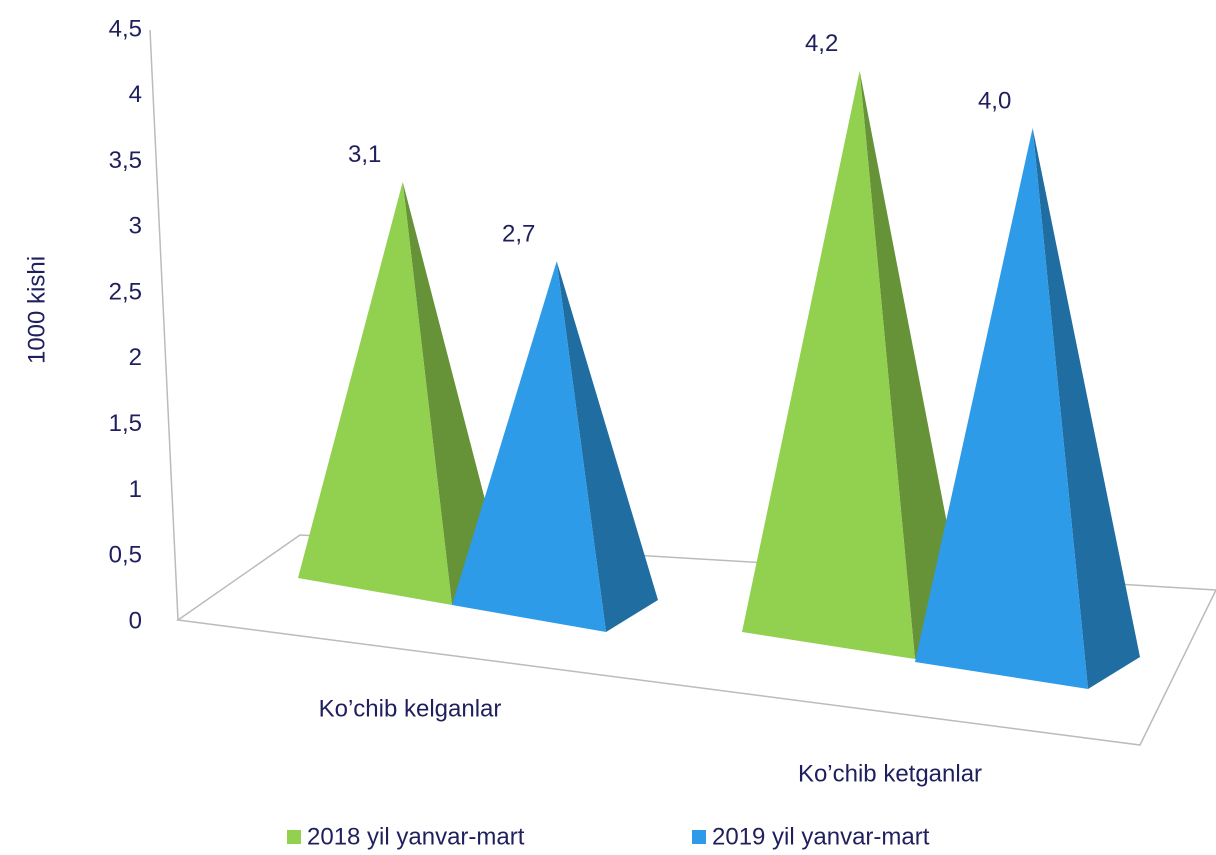 The width and height of the screenshot is (1216, 855). Describe the element at coordinates (135, 620) in the screenshot. I see `y-tick-label: 0` at that location.